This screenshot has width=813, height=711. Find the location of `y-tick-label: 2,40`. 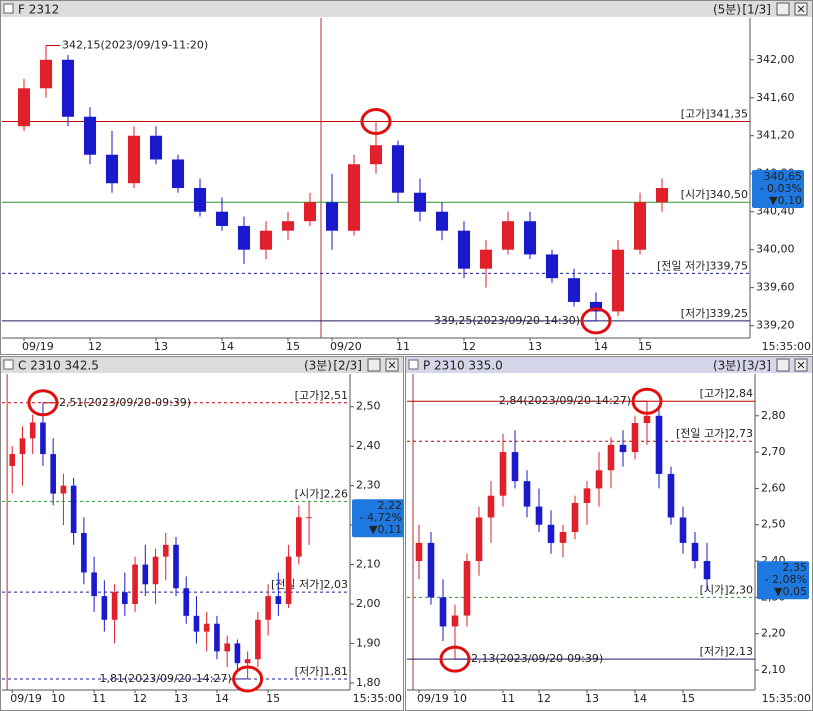

y-tick-label: 2,40 is located at coordinates (368, 445).